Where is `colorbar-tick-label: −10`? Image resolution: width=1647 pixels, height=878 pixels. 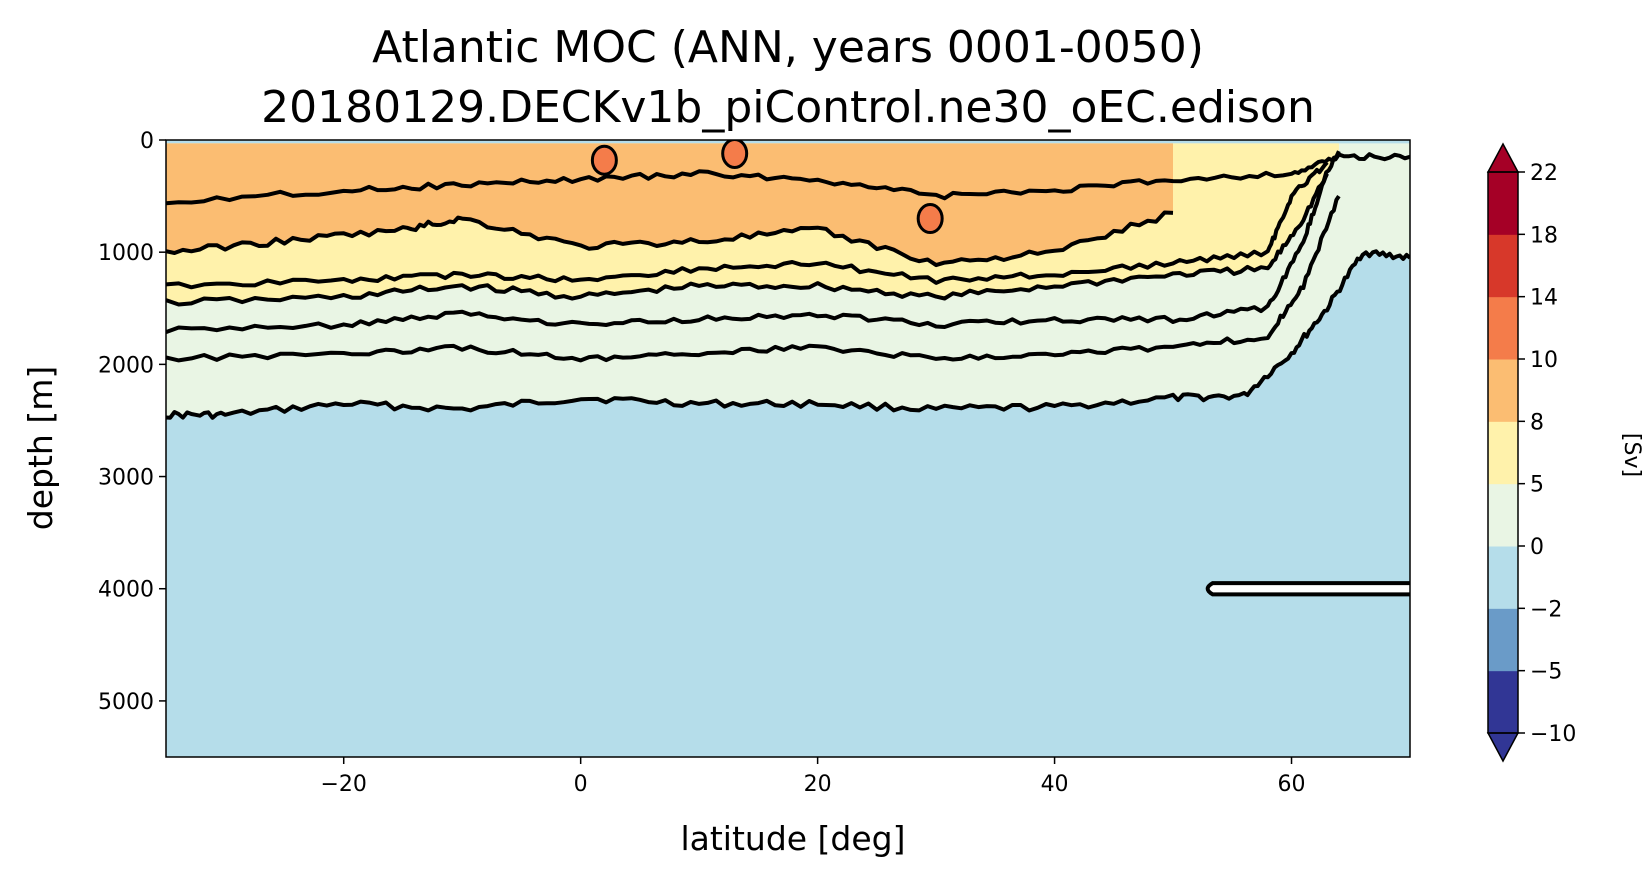 colorbar-tick-label: −10 is located at coordinates (1553, 734).